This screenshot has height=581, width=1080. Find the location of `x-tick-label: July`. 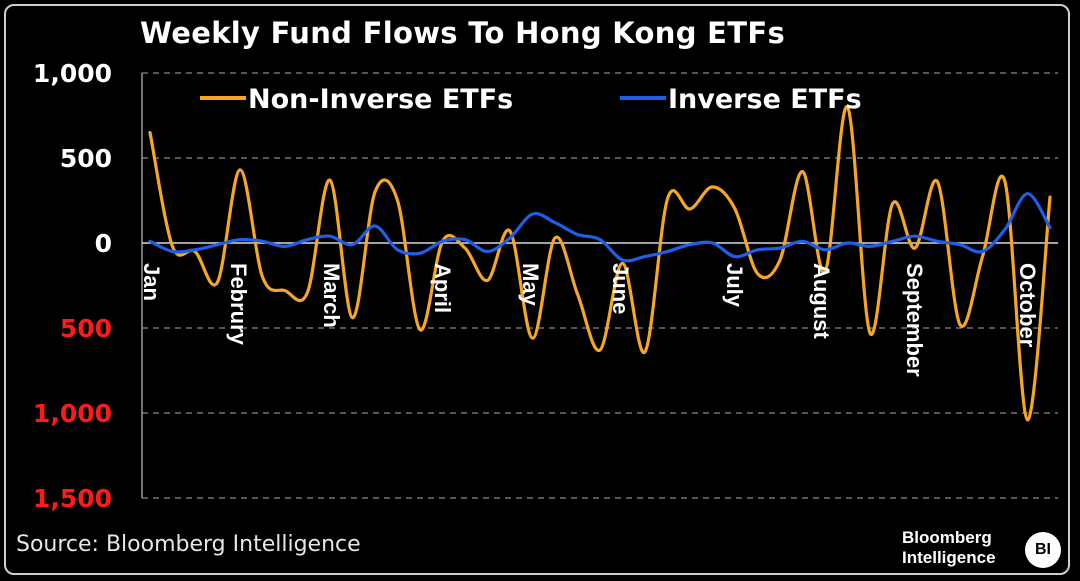

x-tick-label: July is located at coordinates (734, 285).